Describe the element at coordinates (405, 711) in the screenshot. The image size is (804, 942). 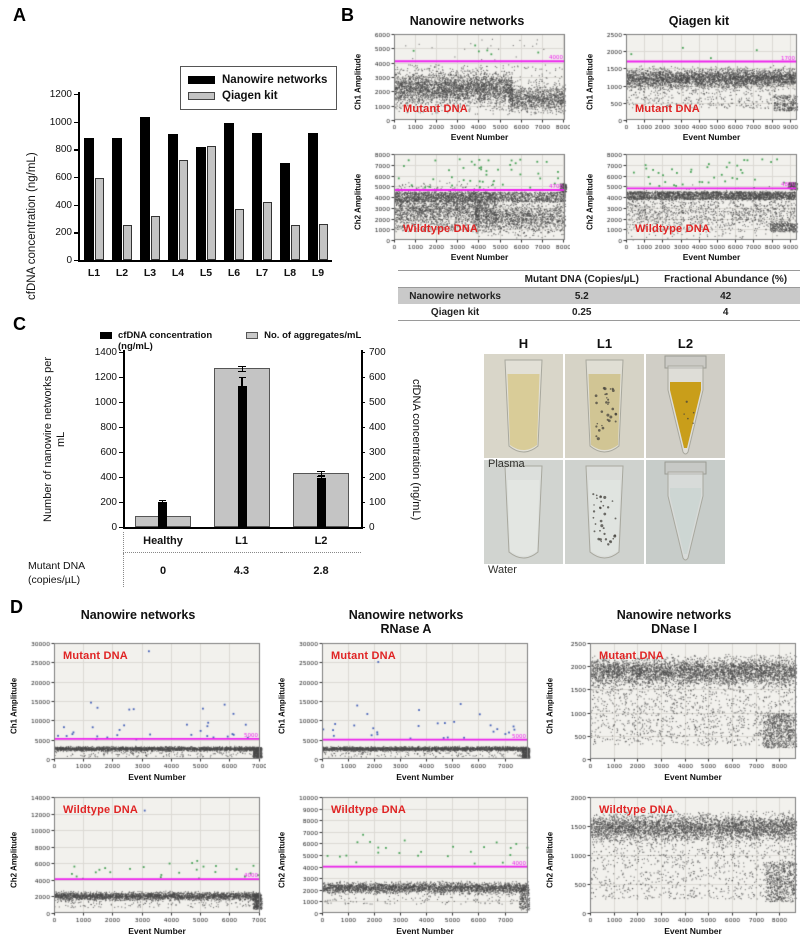
I see `scatter-plot-d2-rnase-ch1: Ch1 Amplitude Mutant DNA Event Number` at that location.